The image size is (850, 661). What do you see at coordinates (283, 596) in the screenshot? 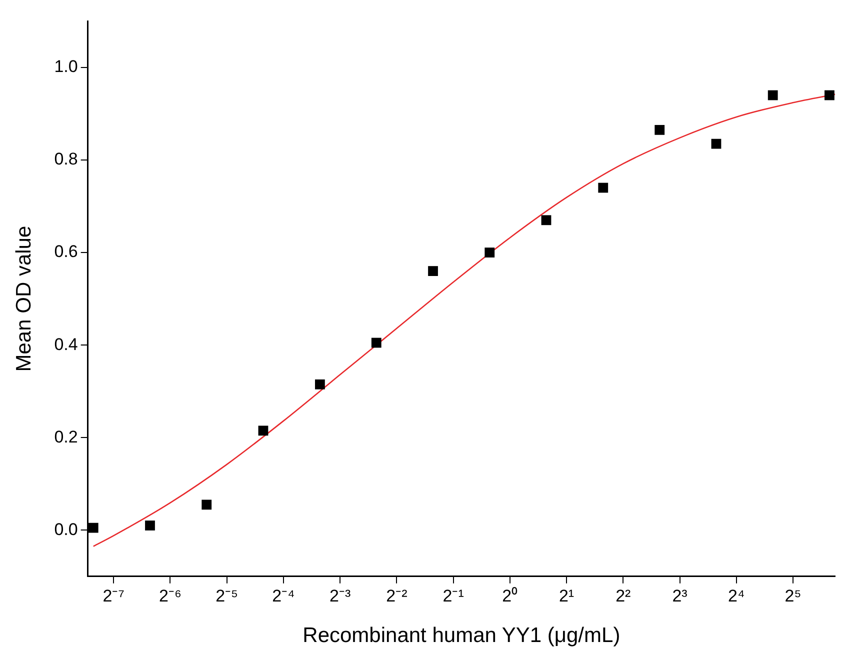
I see `x-tick-label: 2⁻⁴` at bounding box center [283, 596].